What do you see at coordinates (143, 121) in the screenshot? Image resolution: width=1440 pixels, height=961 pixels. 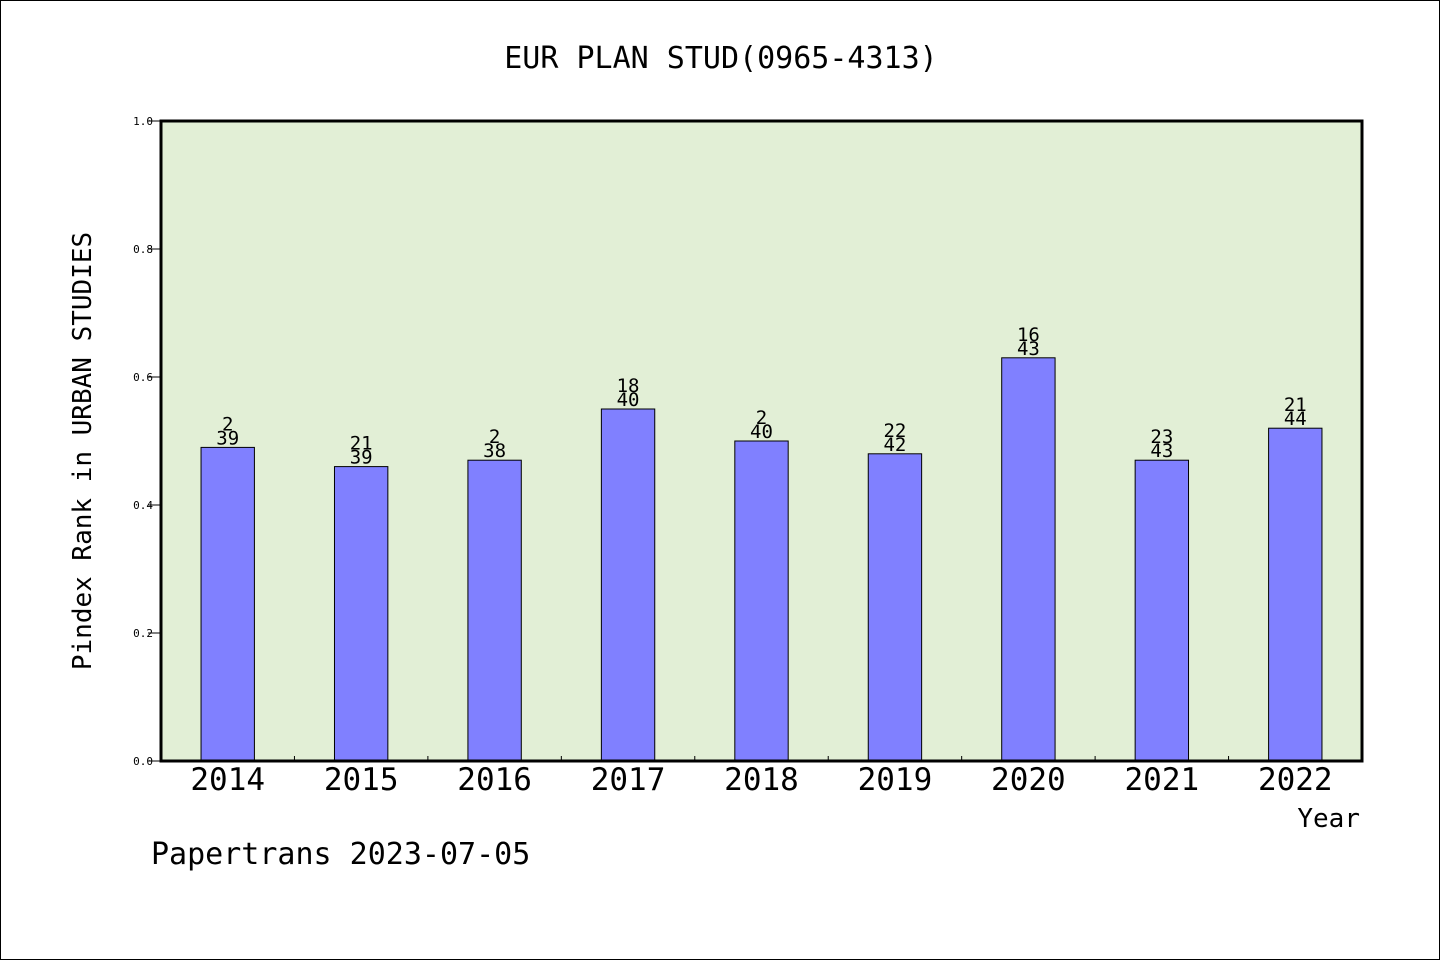 I see `y-tick-label: 1.0` at bounding box center [143, 121].